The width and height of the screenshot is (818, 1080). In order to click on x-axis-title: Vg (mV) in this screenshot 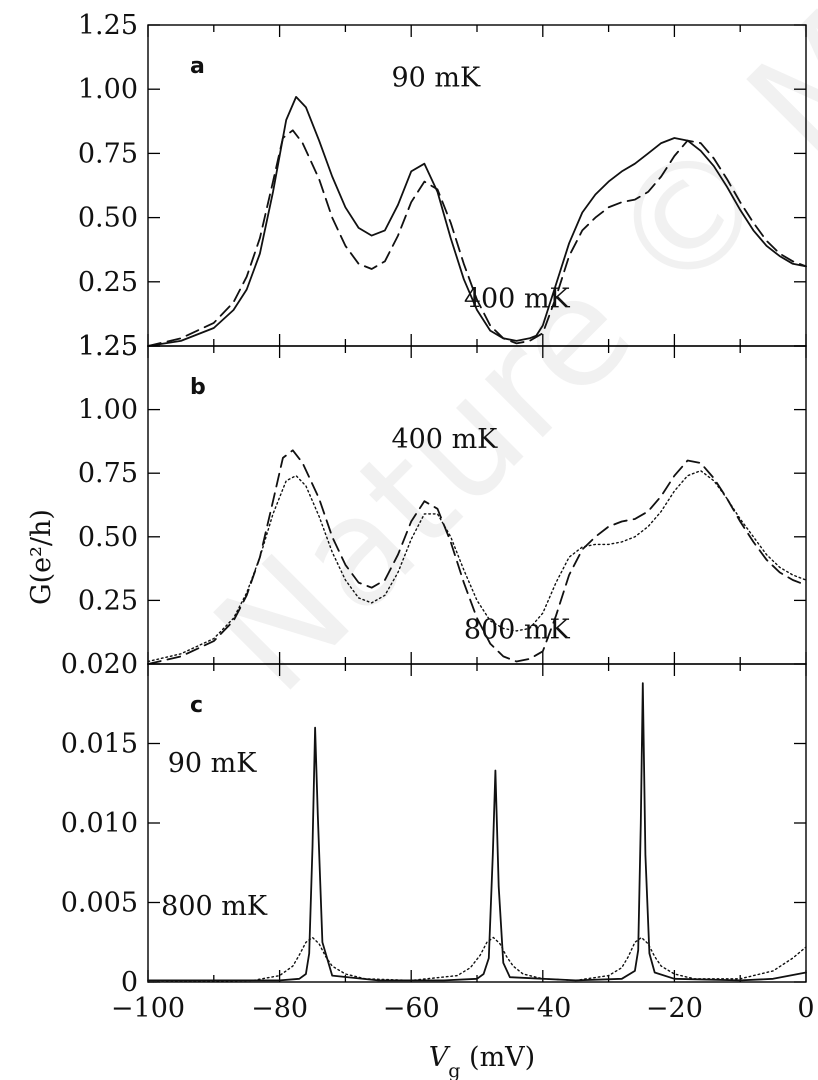, I will do `click(482, 1061)`.